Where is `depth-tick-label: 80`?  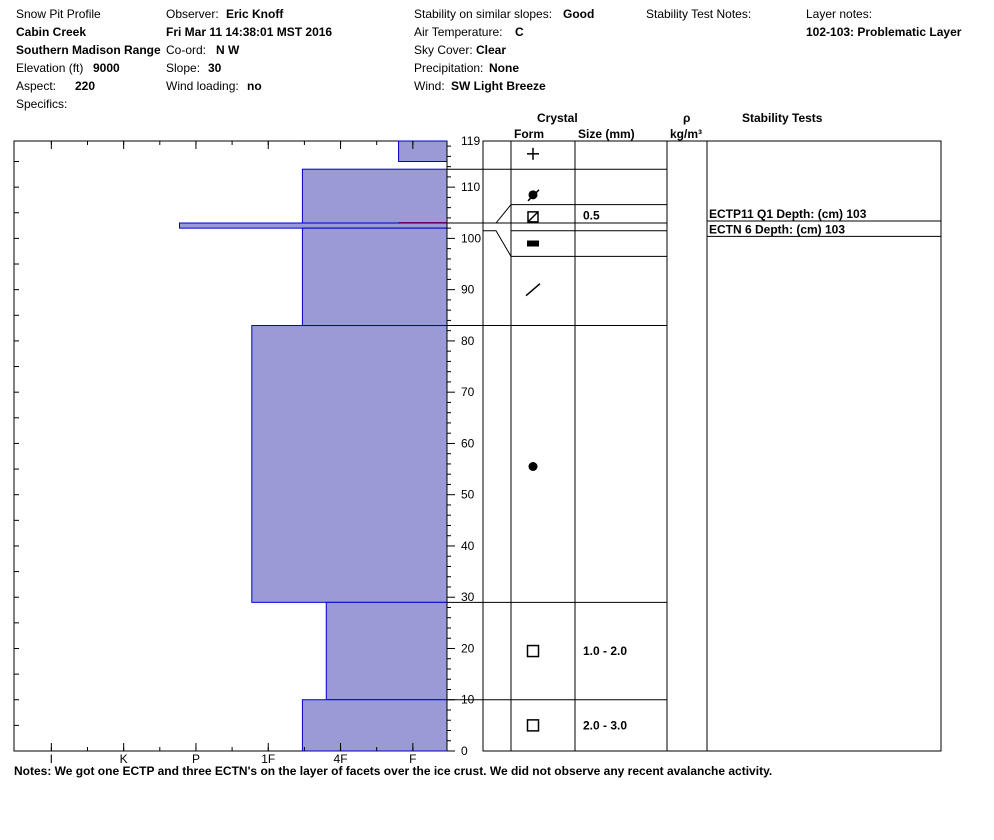
depth-tick-label: 80 is located at coordinates (468, 341).